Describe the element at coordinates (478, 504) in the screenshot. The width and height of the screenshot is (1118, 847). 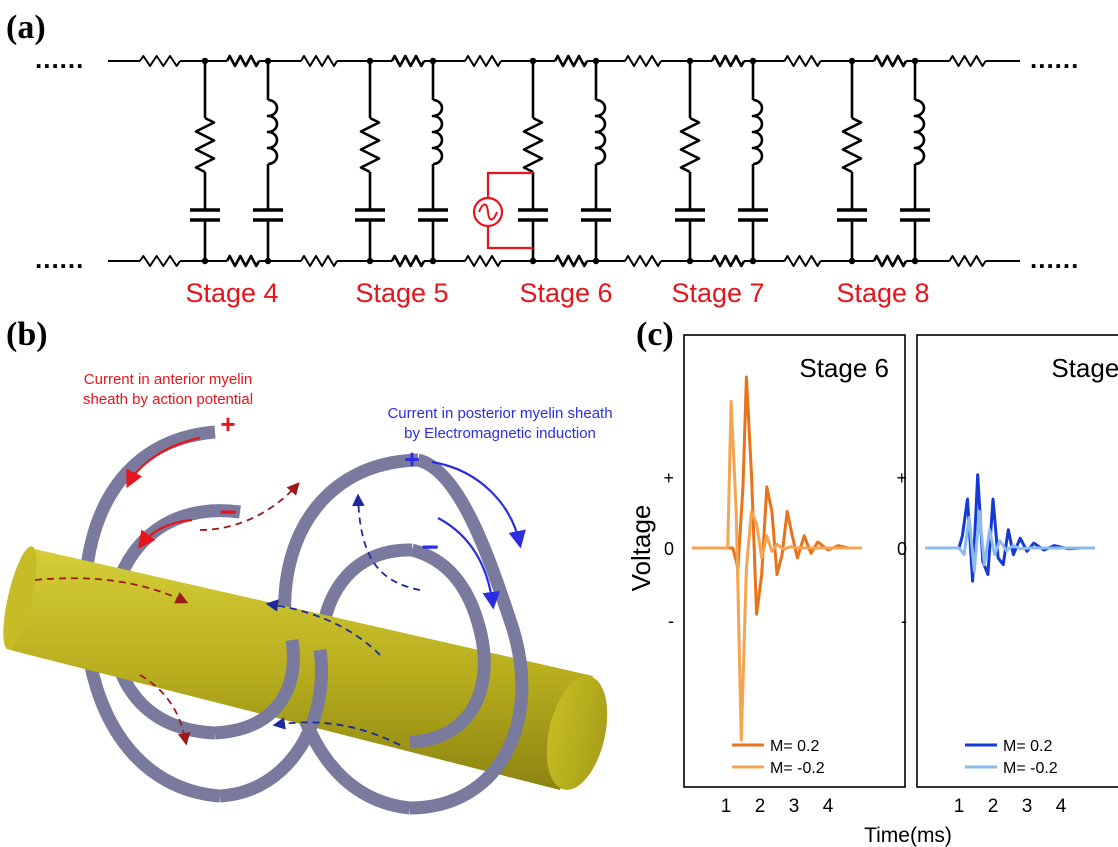
I see `posterior-current-arrow-outer` at that location.